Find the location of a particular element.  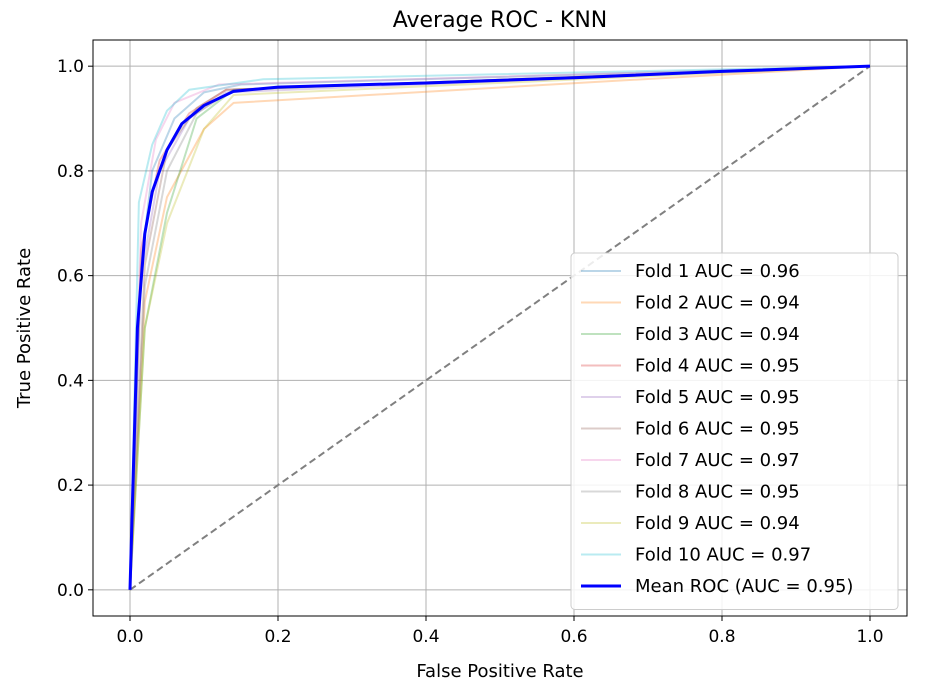

legend-label: Fold 8 AUC = 0.95 is located at coordinates (717, 492).